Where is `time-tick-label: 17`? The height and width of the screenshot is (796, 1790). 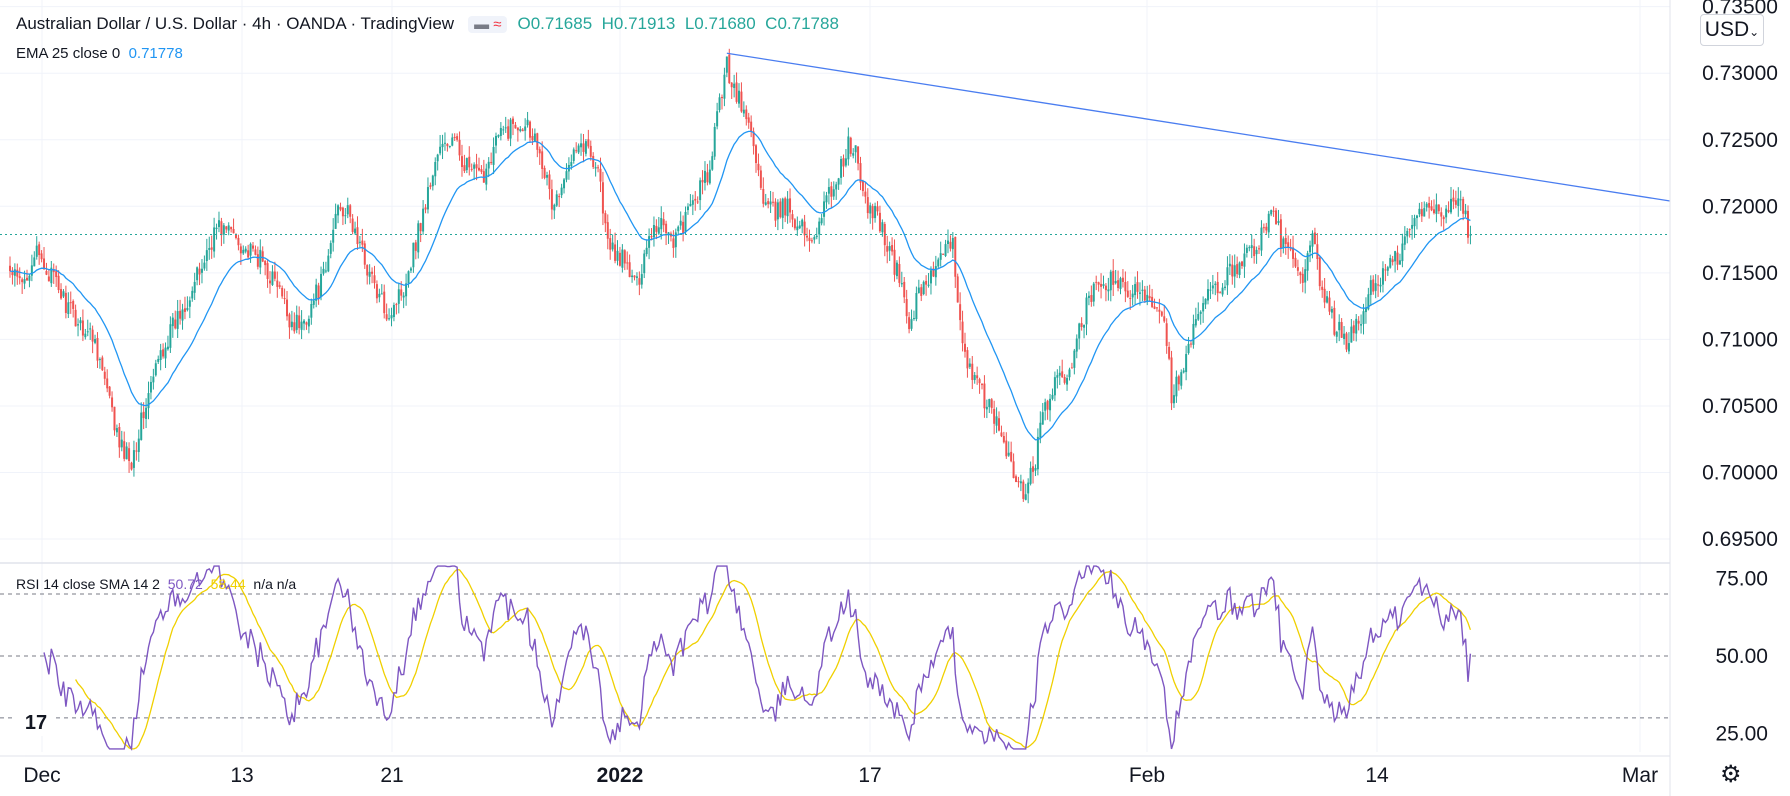 time-tick-label: 17 is located at coordinates (869, 775).